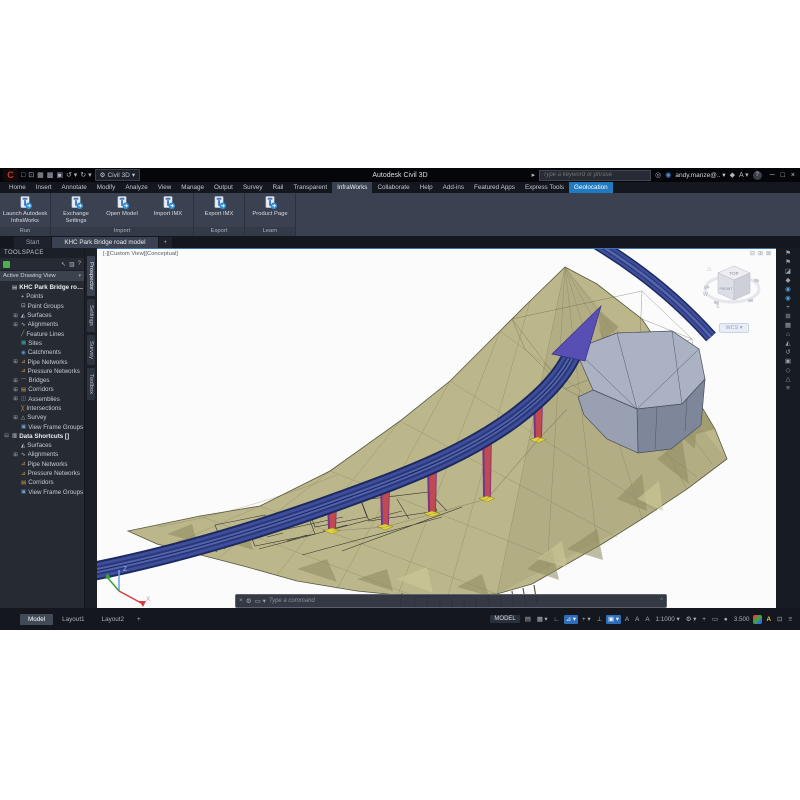 The image size is (800, 800). Describe the element at coordinates (40, 175) in the screenshot. I see `save-icon: ▦` at that location.